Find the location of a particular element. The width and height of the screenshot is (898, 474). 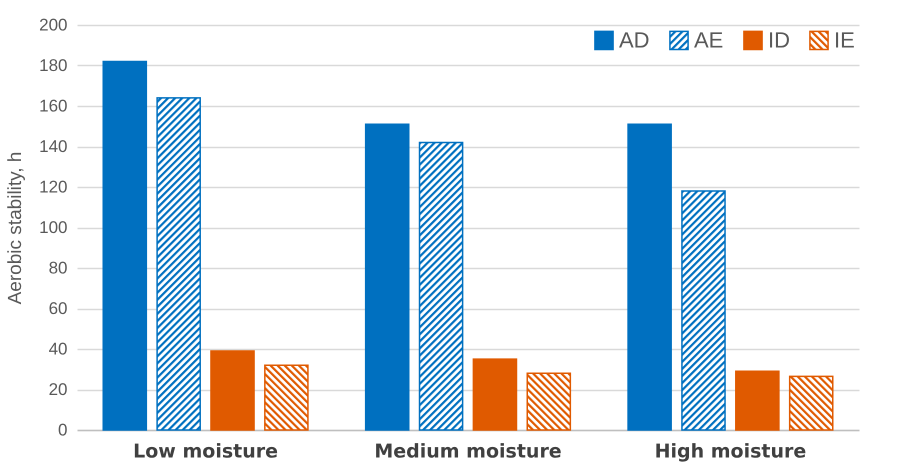

y-tick-label: 20 is located at coordinates (58, 389).